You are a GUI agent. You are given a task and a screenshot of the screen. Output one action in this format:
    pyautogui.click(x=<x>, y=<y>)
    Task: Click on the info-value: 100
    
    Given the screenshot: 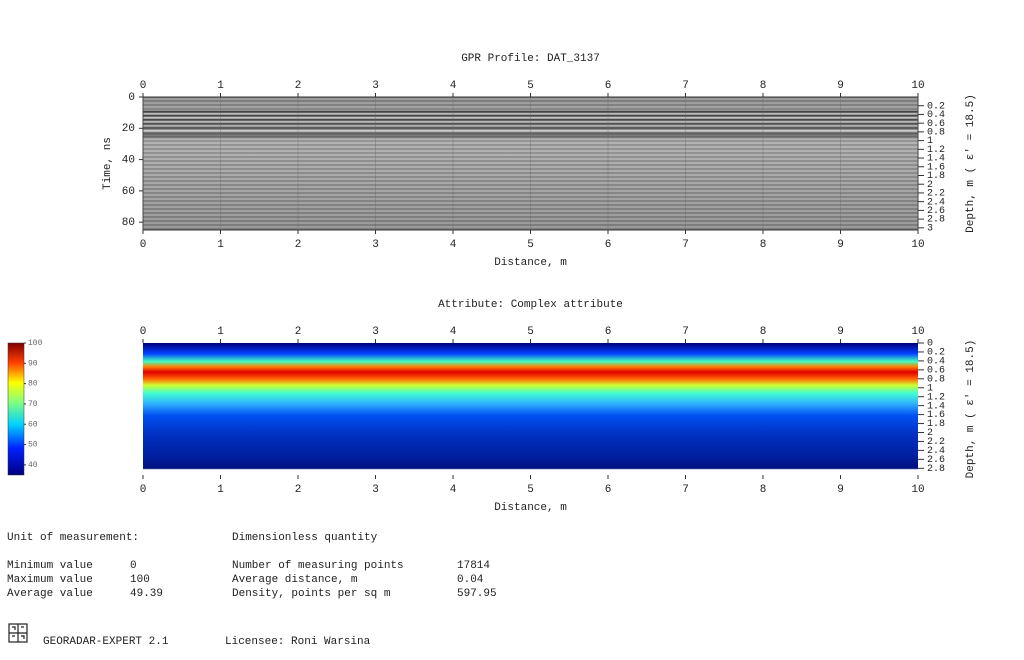 What is the action you would take?
    pyautogui.click(x=140, y=580)
    